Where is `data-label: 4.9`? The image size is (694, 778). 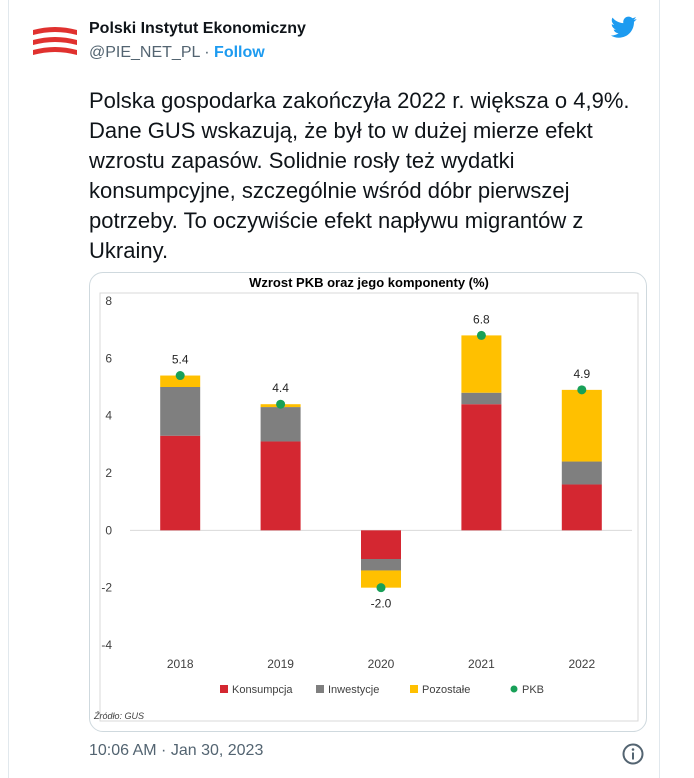
data-label: 4.9 is located at coordinates (581, 374).